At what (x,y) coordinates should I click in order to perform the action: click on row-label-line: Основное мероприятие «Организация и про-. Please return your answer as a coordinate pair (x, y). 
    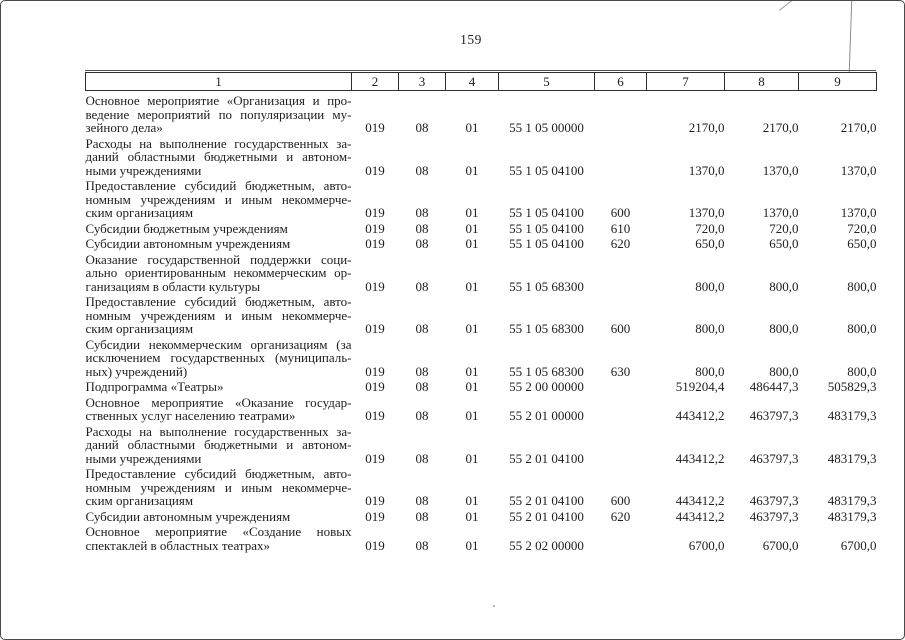
    Looking at the image, I should click on (218, 100).